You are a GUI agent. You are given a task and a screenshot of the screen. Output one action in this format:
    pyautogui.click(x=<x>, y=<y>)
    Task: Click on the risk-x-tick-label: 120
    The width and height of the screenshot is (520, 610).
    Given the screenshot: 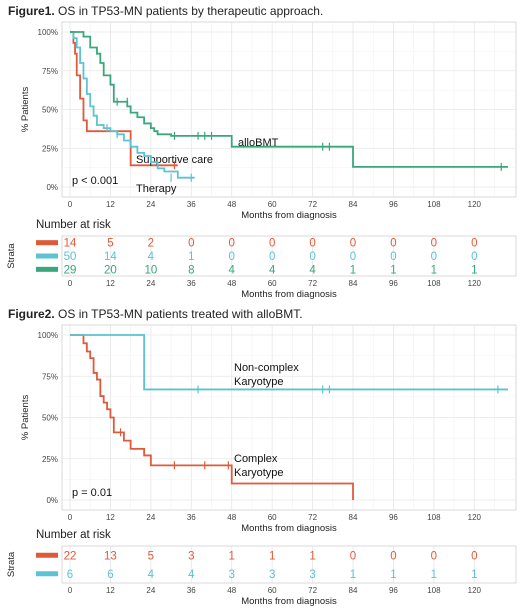 What is the action you would take?
    pyautogui.click(x=475, y=590)
    